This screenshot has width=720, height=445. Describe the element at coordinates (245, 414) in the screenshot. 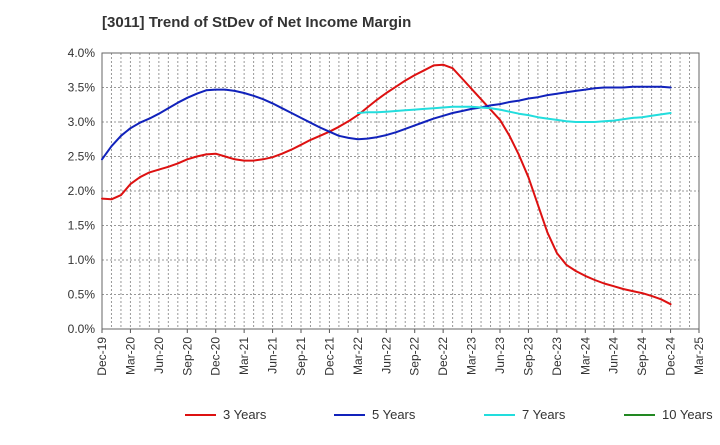

I see `legend-label-3-years: 3 Years` at that location.